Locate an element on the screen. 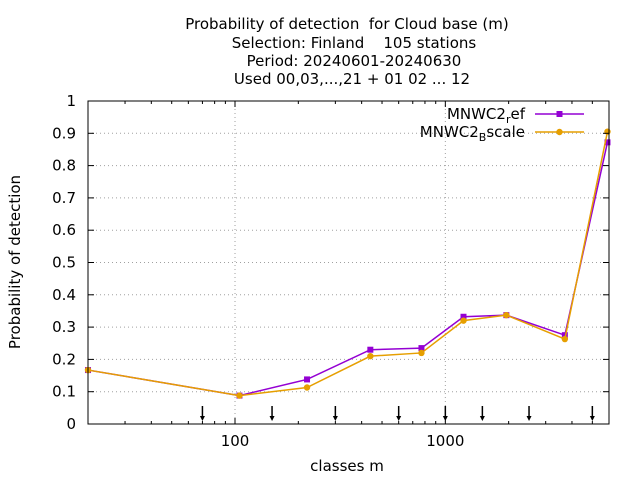  y-tick-label: 0.7 is located at coordinates (64, 198).